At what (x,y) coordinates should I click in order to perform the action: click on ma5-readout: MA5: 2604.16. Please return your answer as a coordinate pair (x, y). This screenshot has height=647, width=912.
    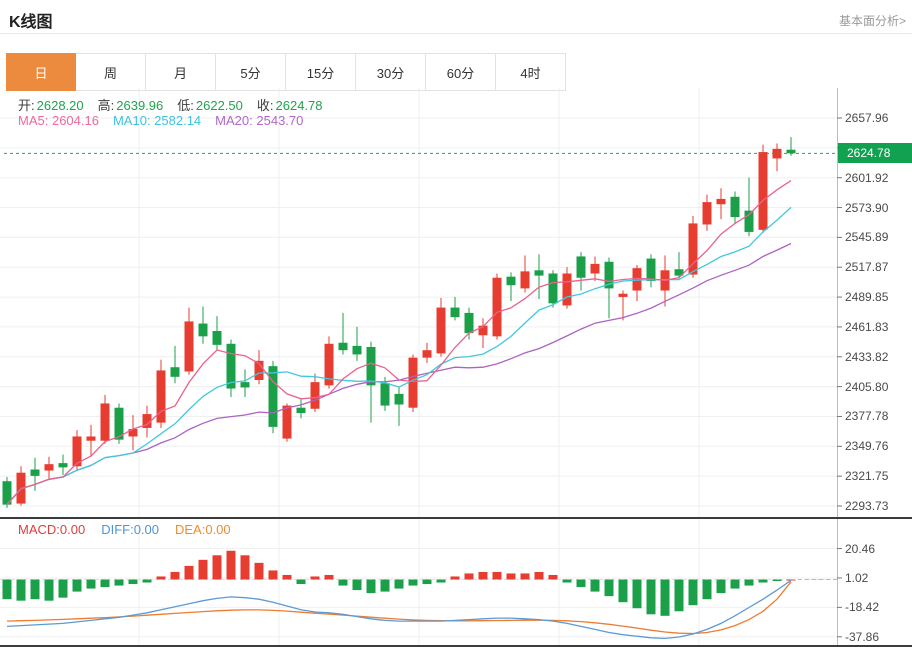
    Looking at the image, I should click on (58, 120).